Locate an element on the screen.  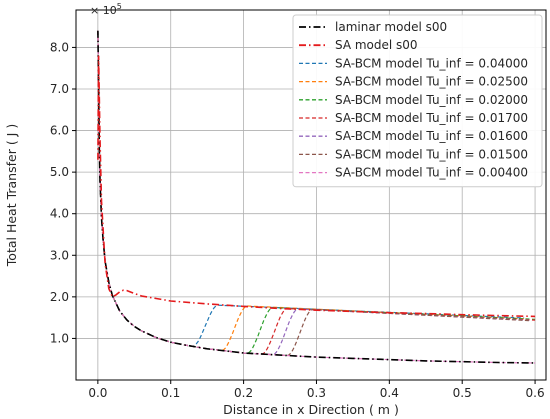
y-axis-multiplier-exponent: 5 is located at coordinates (119, 6).